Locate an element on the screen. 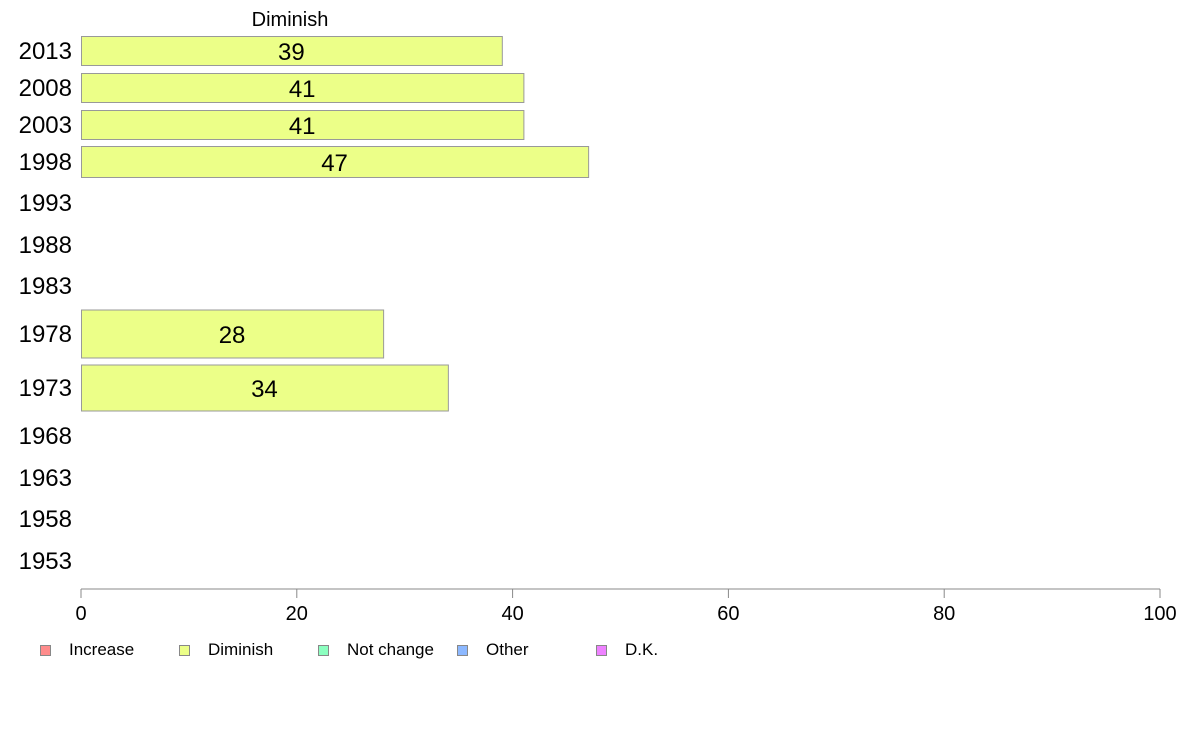 The image size is (1188, 736). bar-1998 is located at coordinates (335, 162).